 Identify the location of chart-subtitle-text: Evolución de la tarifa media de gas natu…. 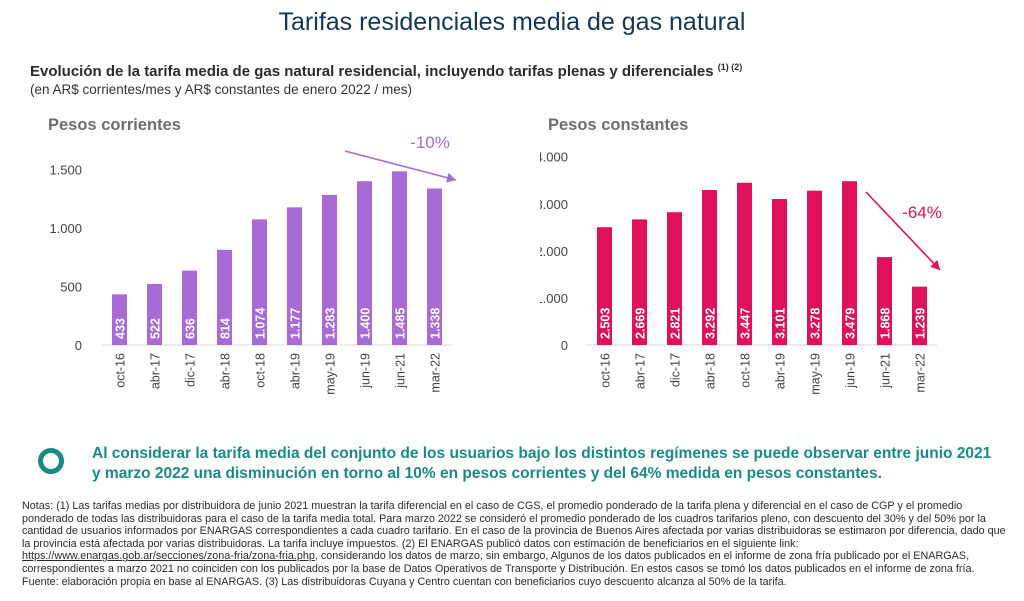
(372, 71).